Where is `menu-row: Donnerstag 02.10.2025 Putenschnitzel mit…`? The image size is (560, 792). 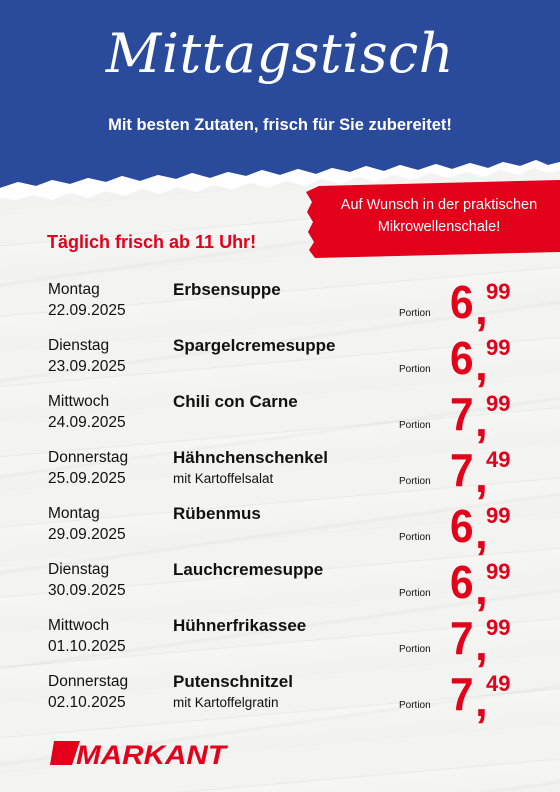 menu-row: Donnerstag 02.10.2025 Putenschnitzel mit… is located at coordinates (280, 699).